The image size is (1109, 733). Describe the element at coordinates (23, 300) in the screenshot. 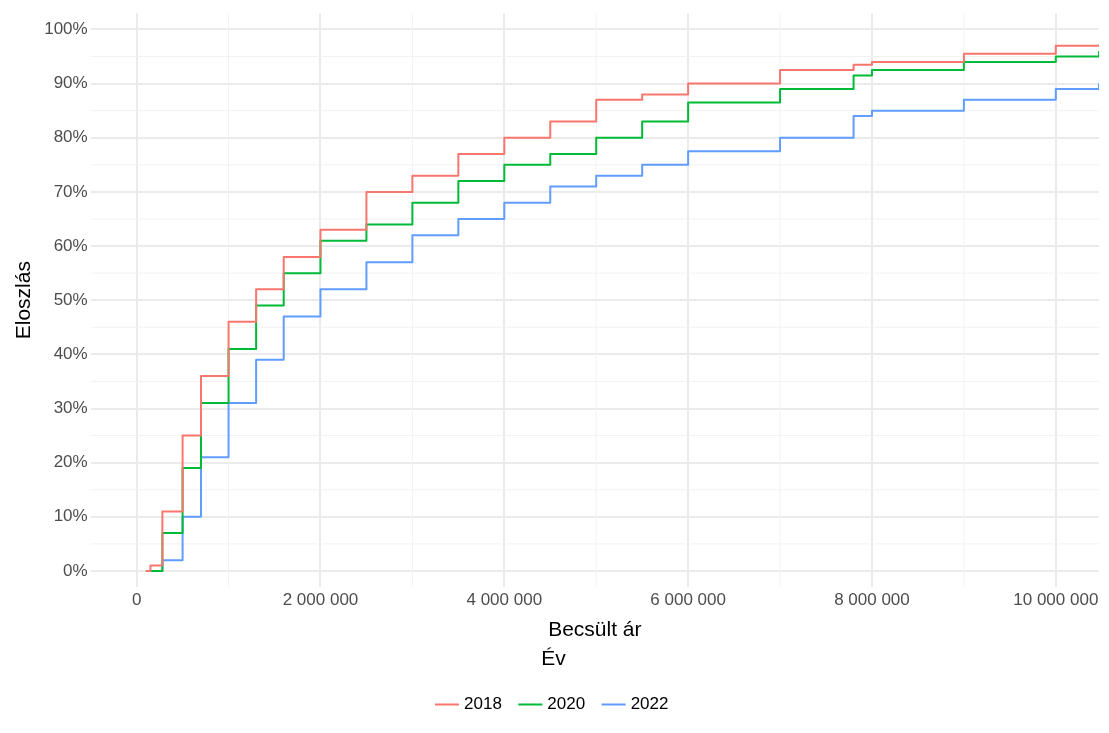

I see `y-axis-title: Eloszlás` at that location.